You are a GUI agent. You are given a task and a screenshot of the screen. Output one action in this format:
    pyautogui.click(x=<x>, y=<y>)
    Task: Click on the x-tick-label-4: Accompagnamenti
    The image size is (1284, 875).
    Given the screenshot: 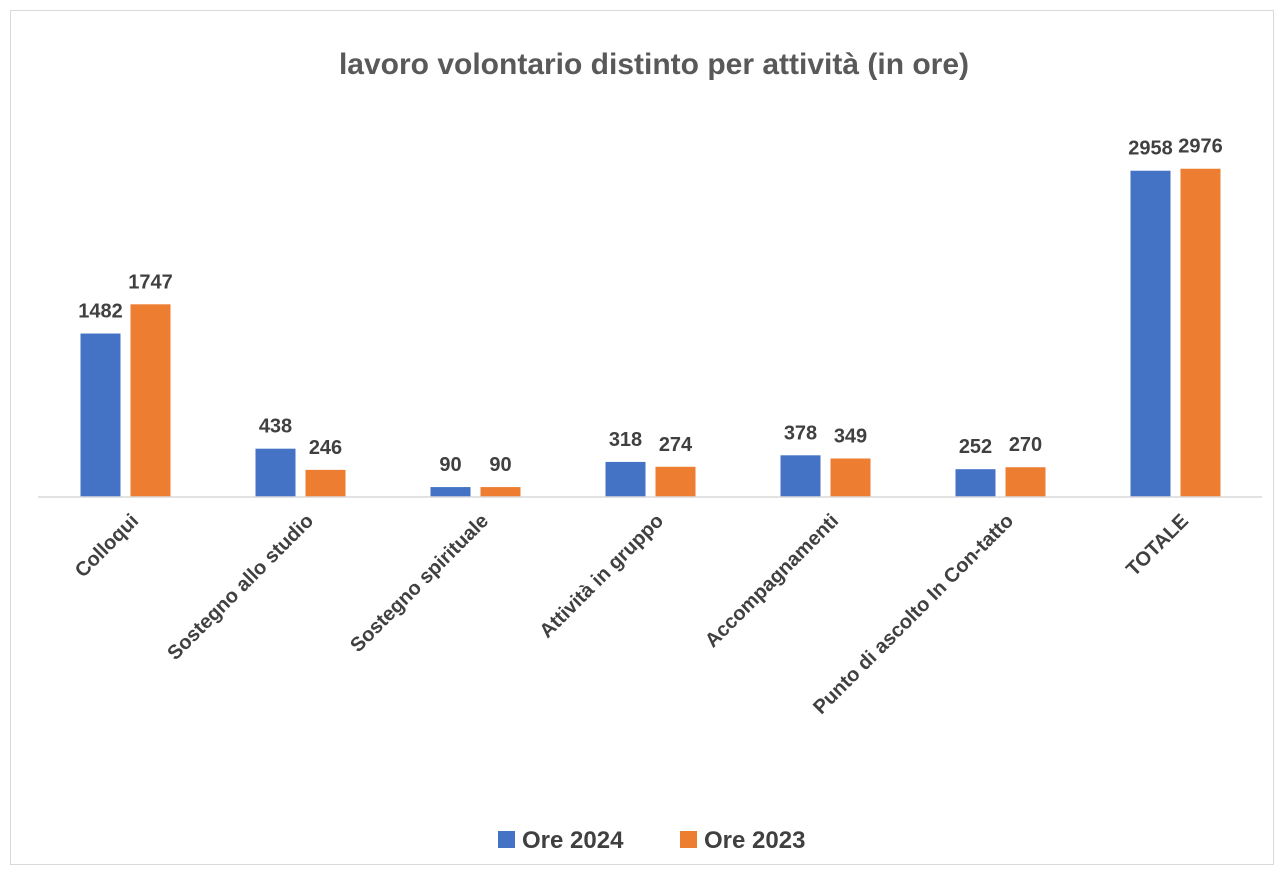 What is the action you would take?
    pyautogui.click(x=772, y=581)
    